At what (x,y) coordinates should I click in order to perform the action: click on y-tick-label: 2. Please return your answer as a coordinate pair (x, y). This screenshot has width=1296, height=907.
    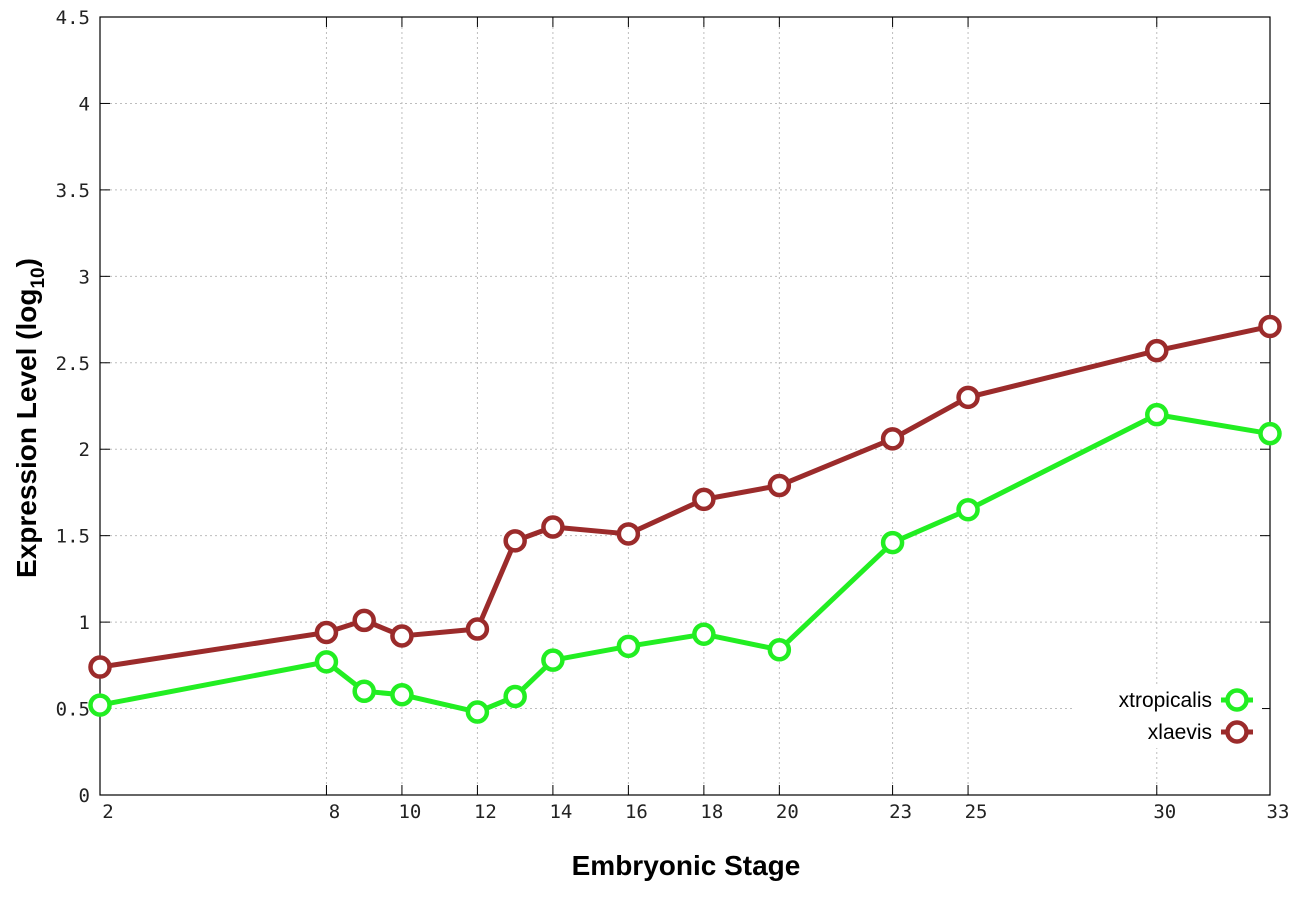
    Looking at the image, I should click on (84, 450).